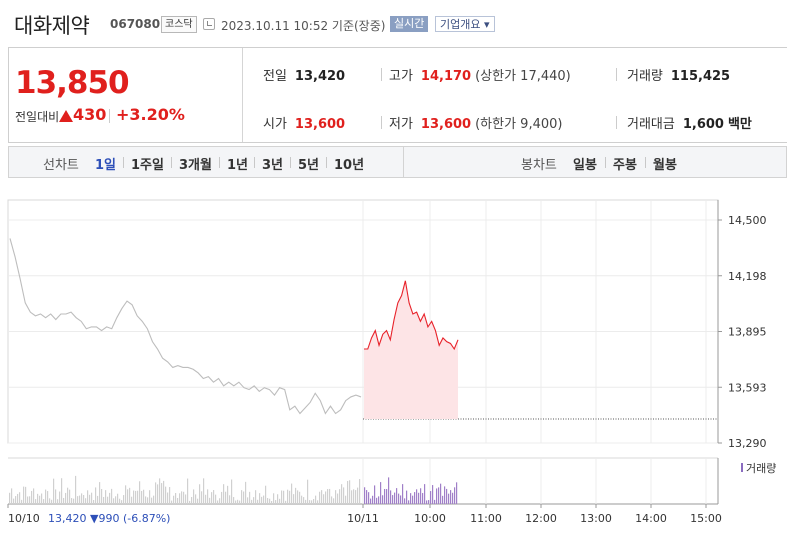  What do you see at coordinates (747, 387) in the screenshot?
I see `y-tick-label: 13,593` at bounding box center [747, 387].